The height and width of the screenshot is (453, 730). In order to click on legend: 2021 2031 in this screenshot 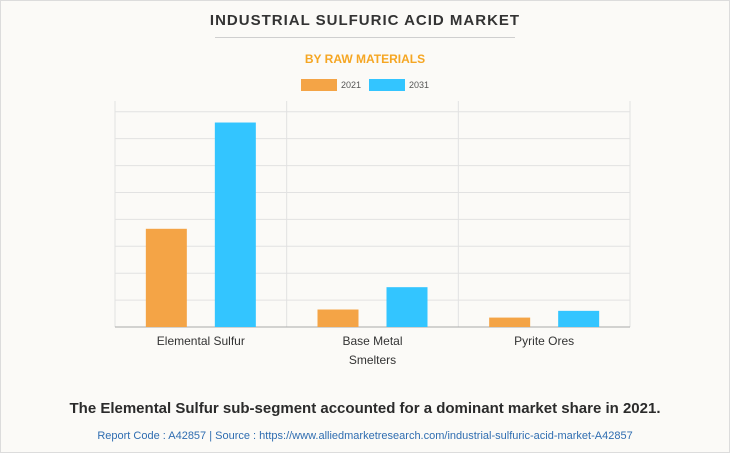, I will do `click(365, 85)`.